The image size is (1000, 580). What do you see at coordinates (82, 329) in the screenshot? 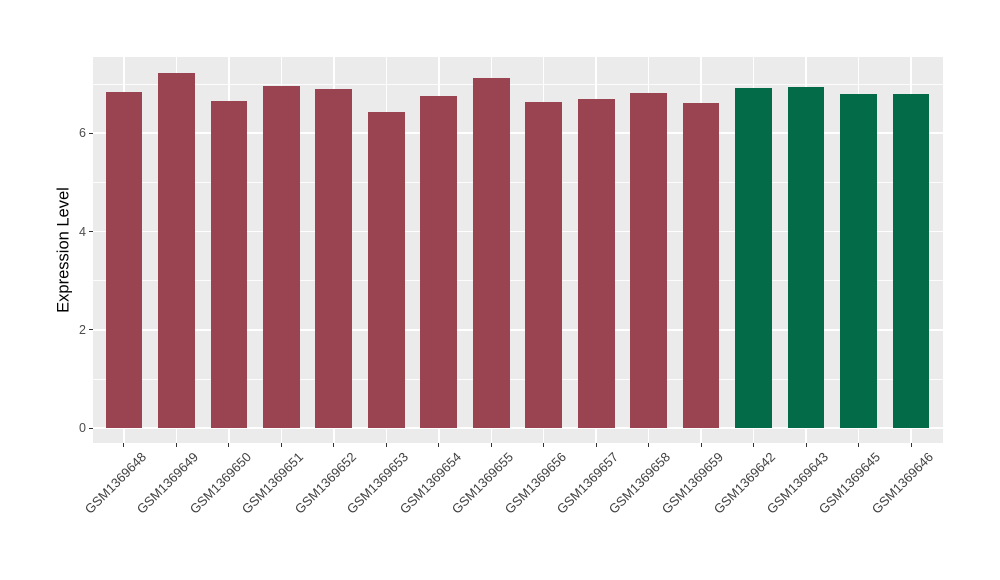
I see `y-tick-label: 2` at bounding box center [82, 329].